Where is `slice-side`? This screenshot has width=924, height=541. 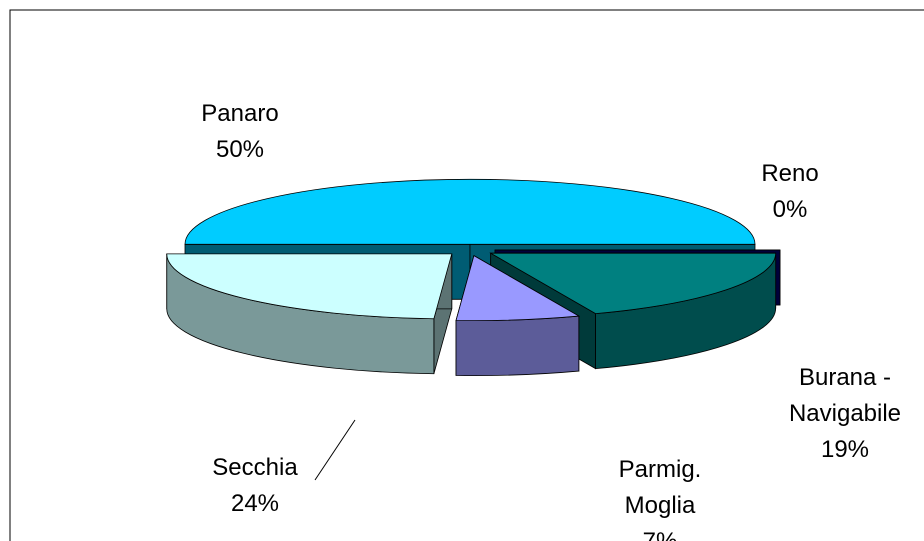
slice-side is located at coordinates (517, 346).